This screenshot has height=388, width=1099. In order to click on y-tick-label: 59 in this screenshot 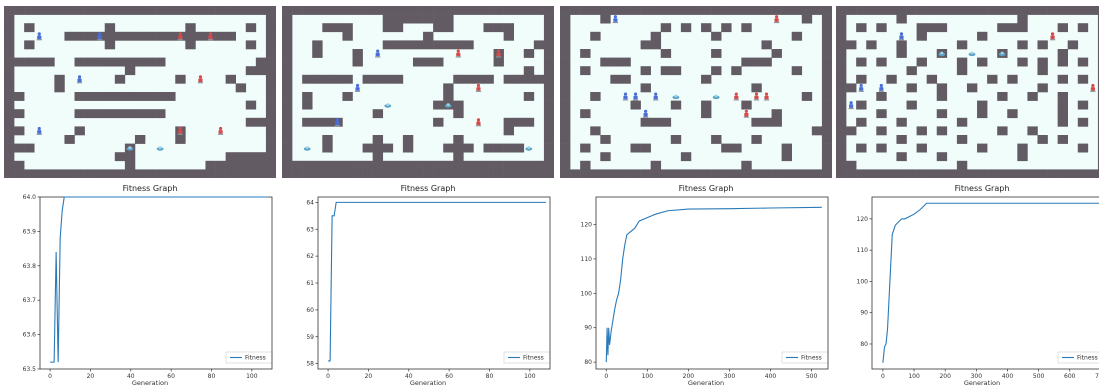, I will do `click(310, 337)`.